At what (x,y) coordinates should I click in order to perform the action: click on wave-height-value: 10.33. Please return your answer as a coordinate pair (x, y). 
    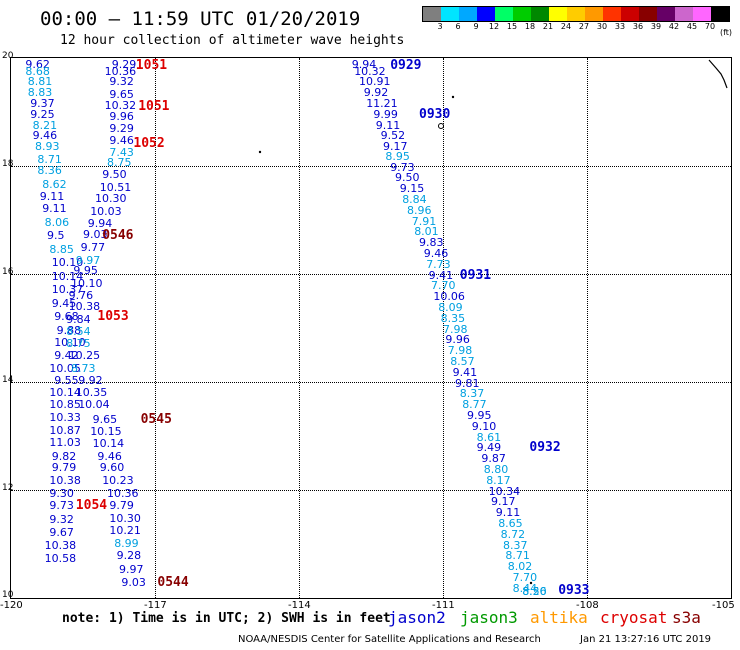
    Looking at the image, I should click on (65, 418).